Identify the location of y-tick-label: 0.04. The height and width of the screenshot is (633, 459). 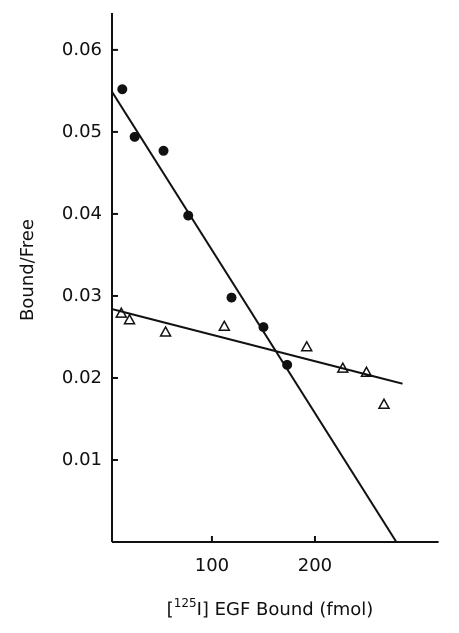
(82, 213).